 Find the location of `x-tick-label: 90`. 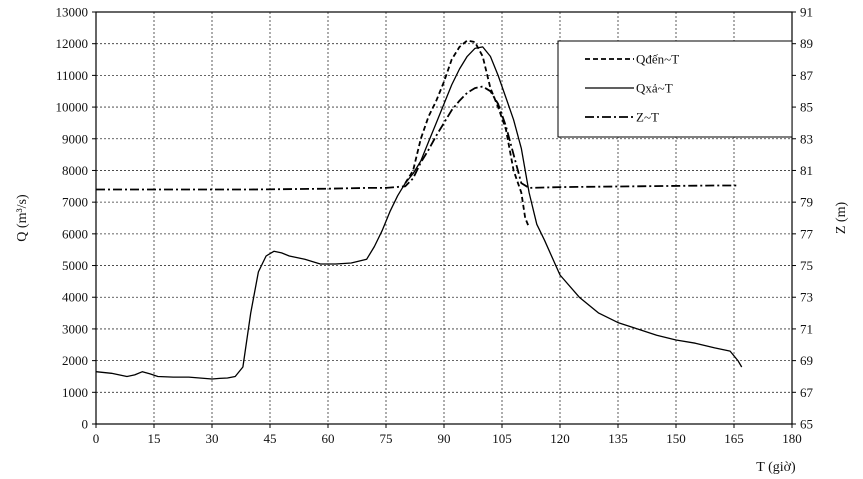

x-tick-label: 90 is located at coordinates (444, 438).